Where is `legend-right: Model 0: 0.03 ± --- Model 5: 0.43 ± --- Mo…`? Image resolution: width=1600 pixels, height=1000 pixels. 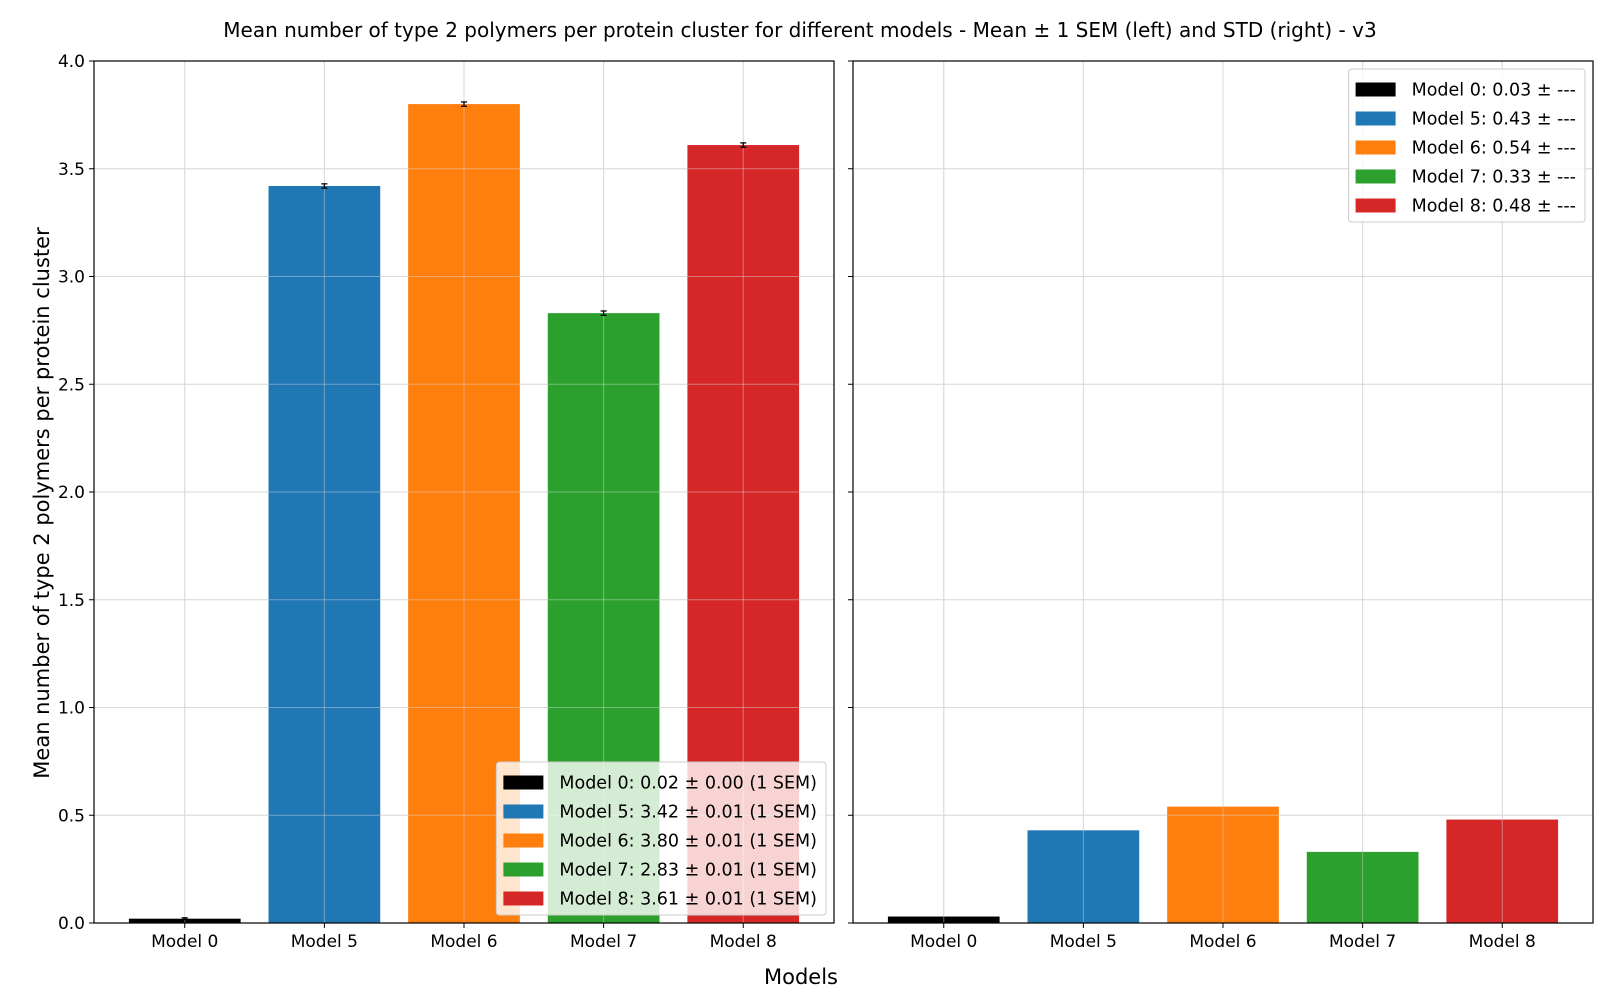 legend-right: Model 0: 0.03 ± --- Model 5: 0.43 ± --- Mo… is located at coordinates (1467, 145).